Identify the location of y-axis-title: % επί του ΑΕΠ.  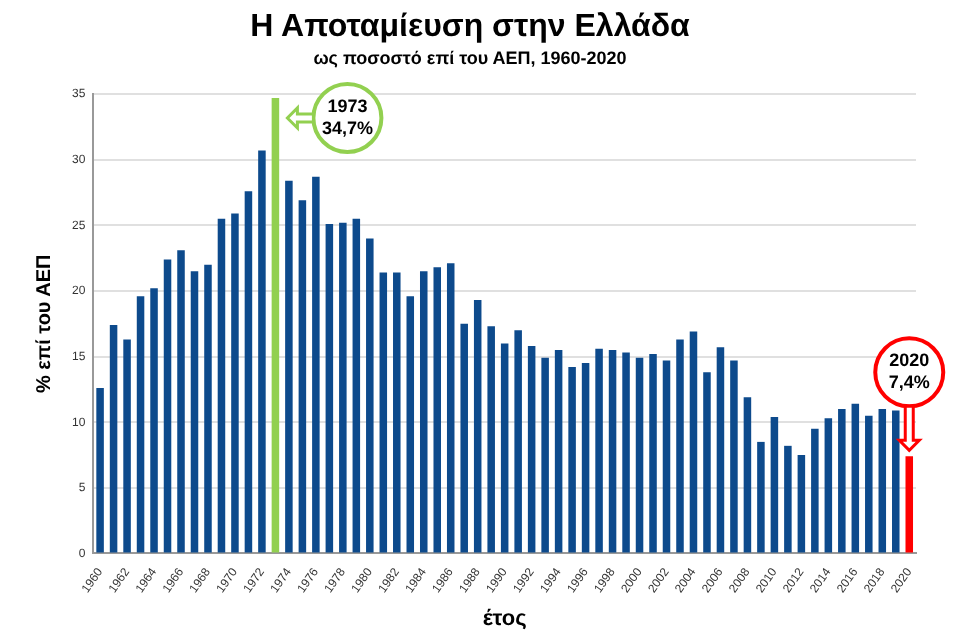
(44, 323).